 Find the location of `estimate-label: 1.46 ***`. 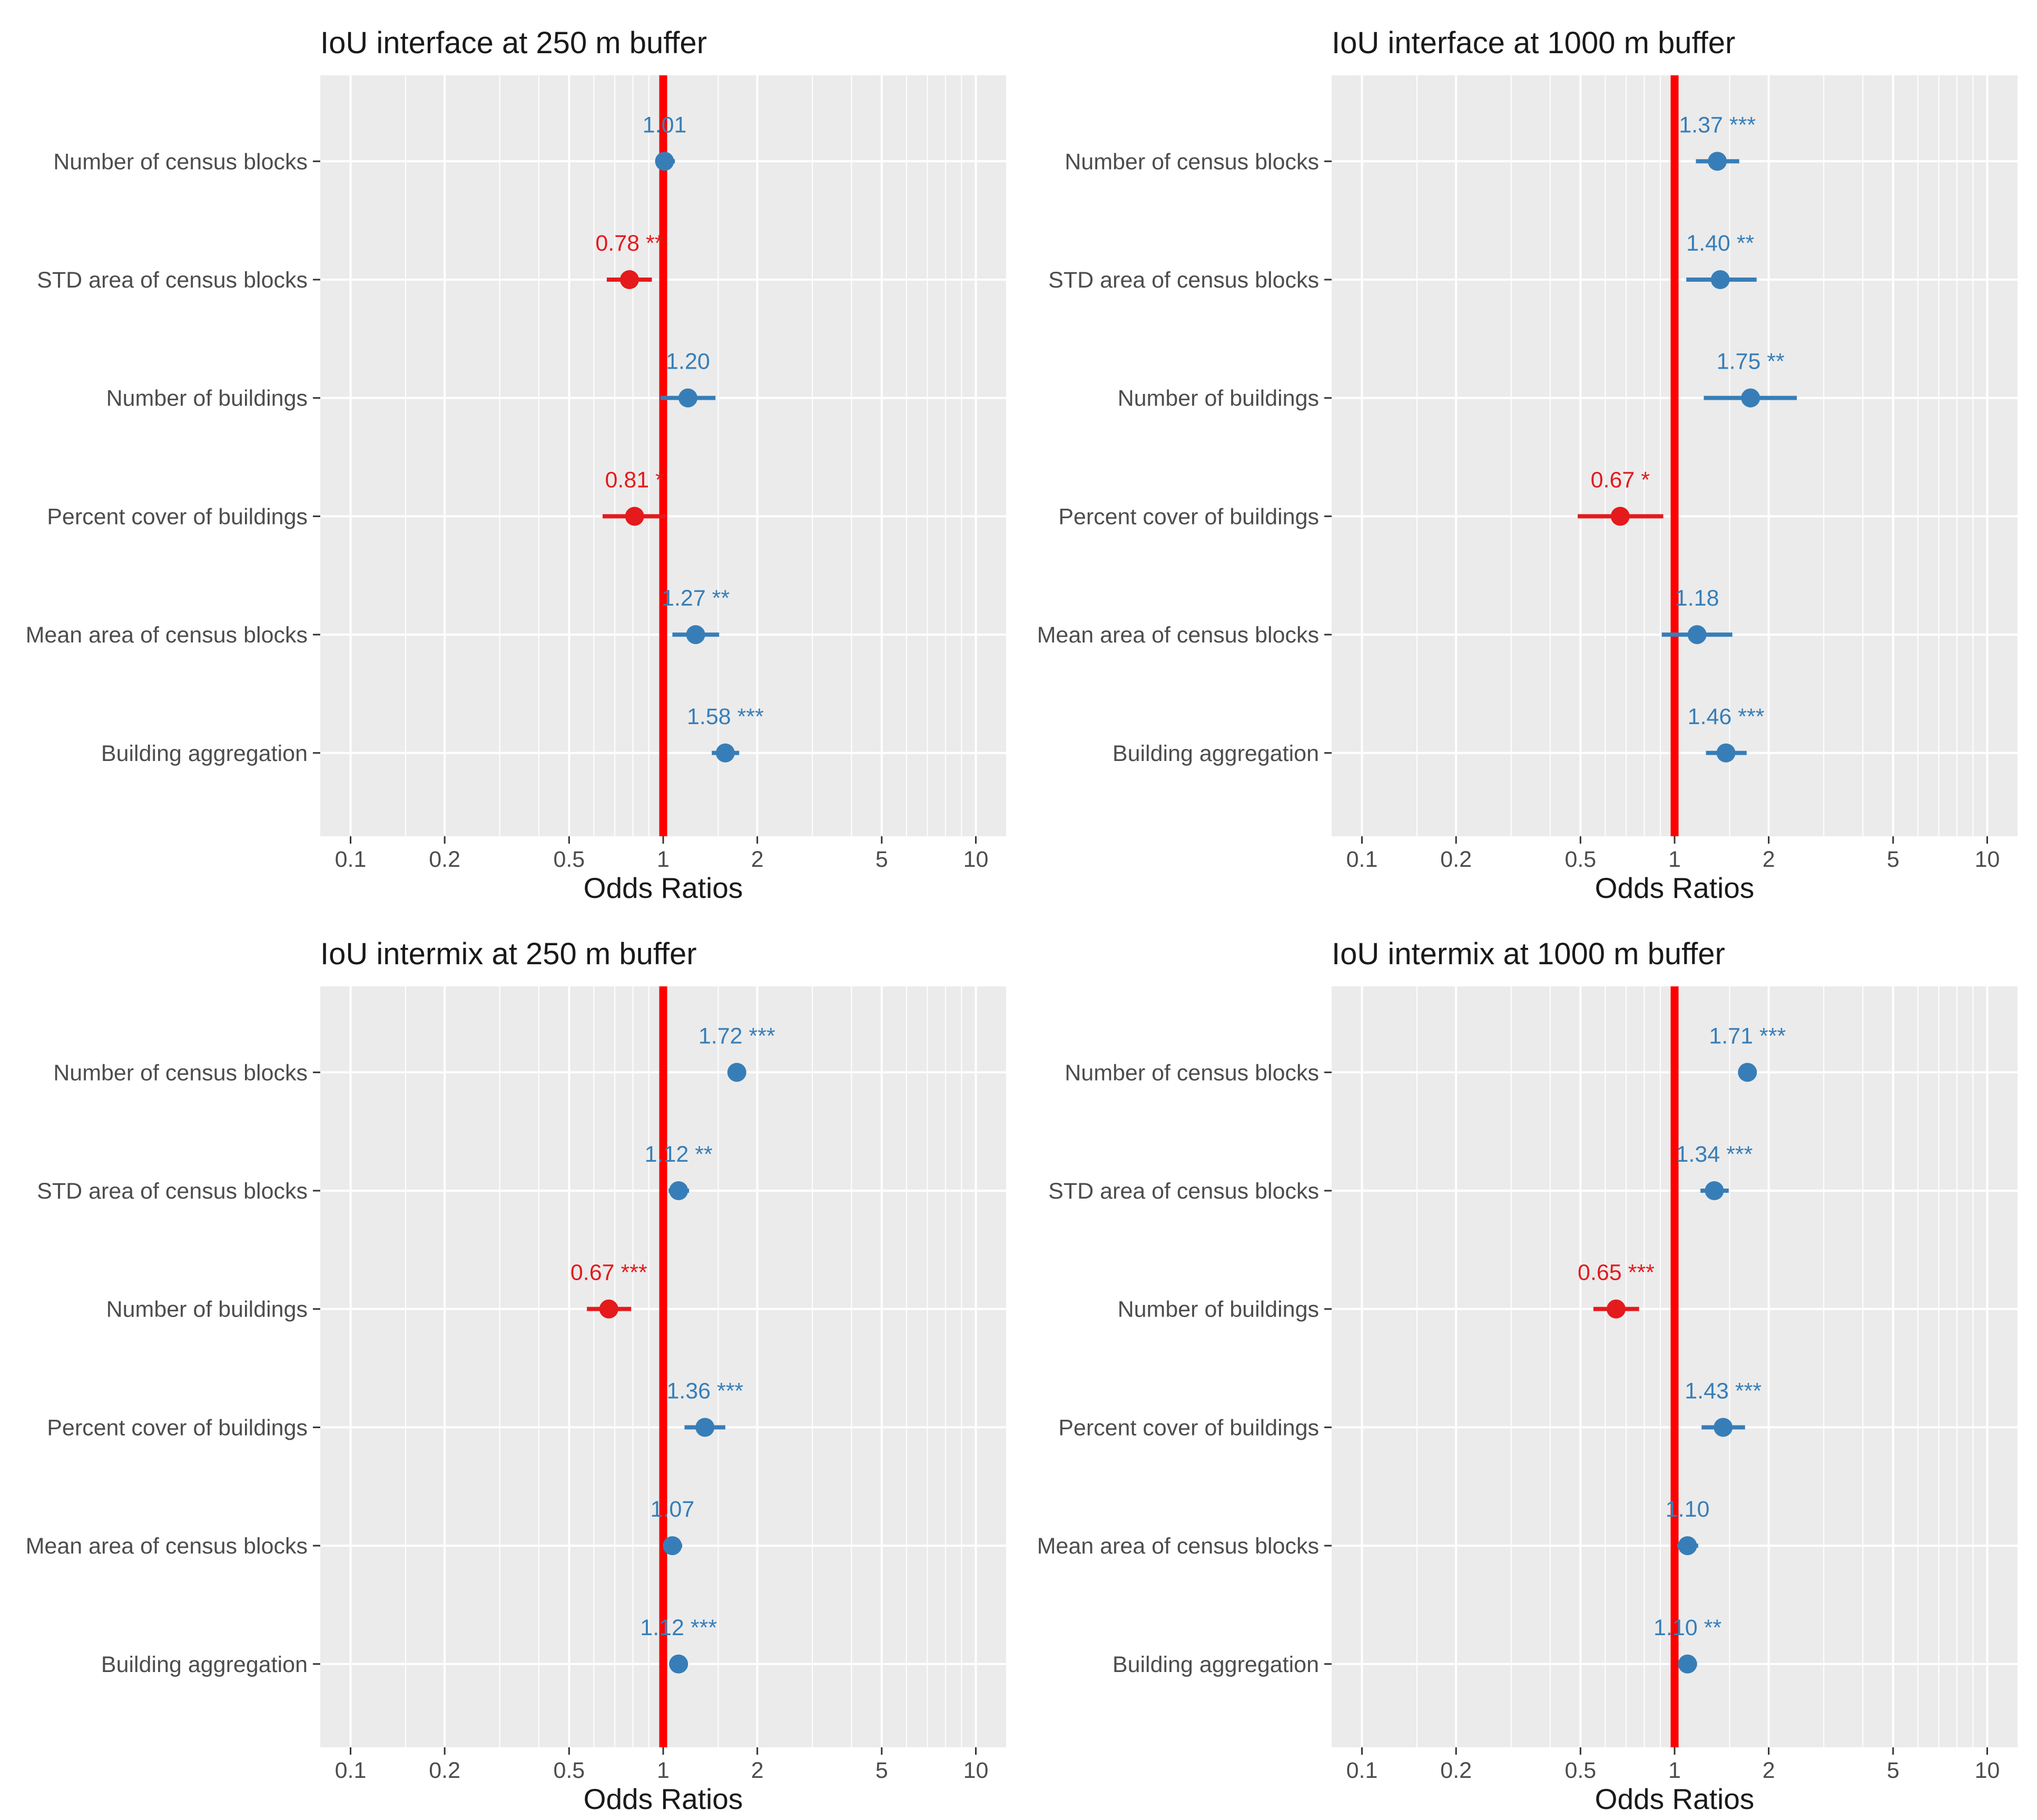

estimate-label: 1.46 *** is located at coordinates (1726, 716).